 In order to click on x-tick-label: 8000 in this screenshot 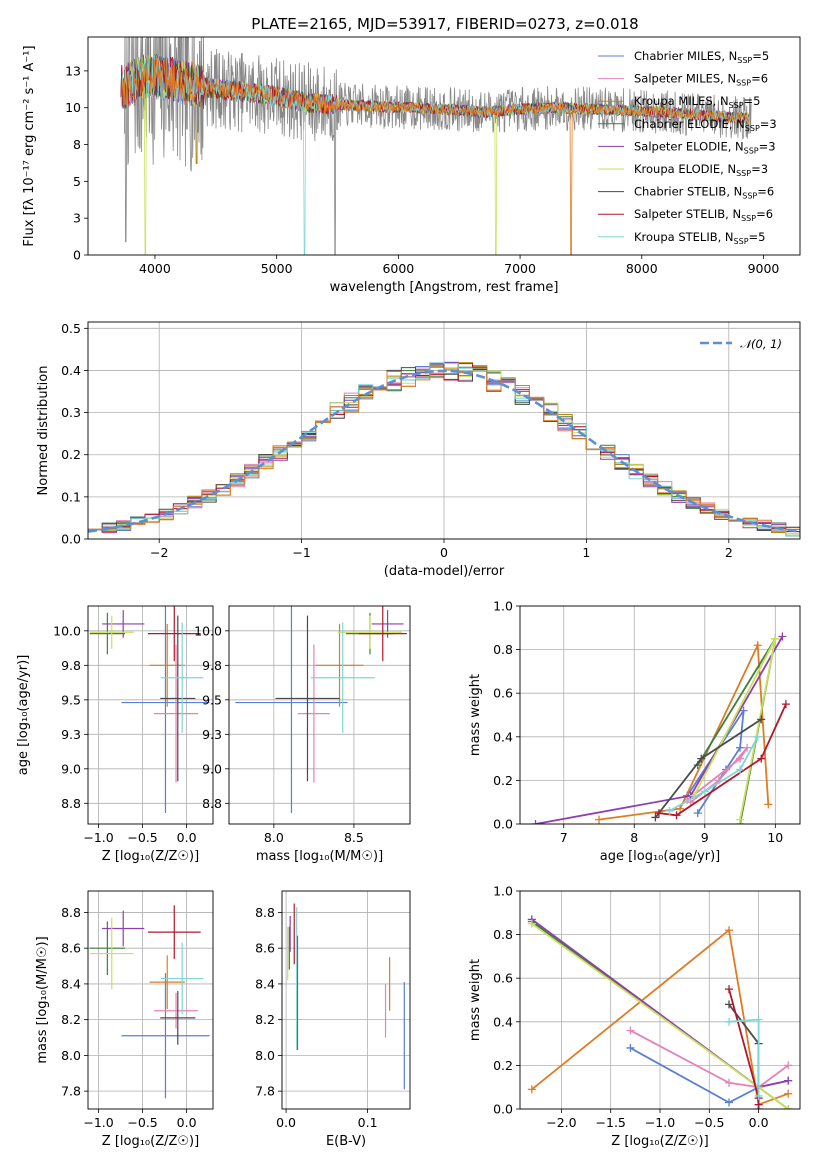, I will do `click(642, 268)`.